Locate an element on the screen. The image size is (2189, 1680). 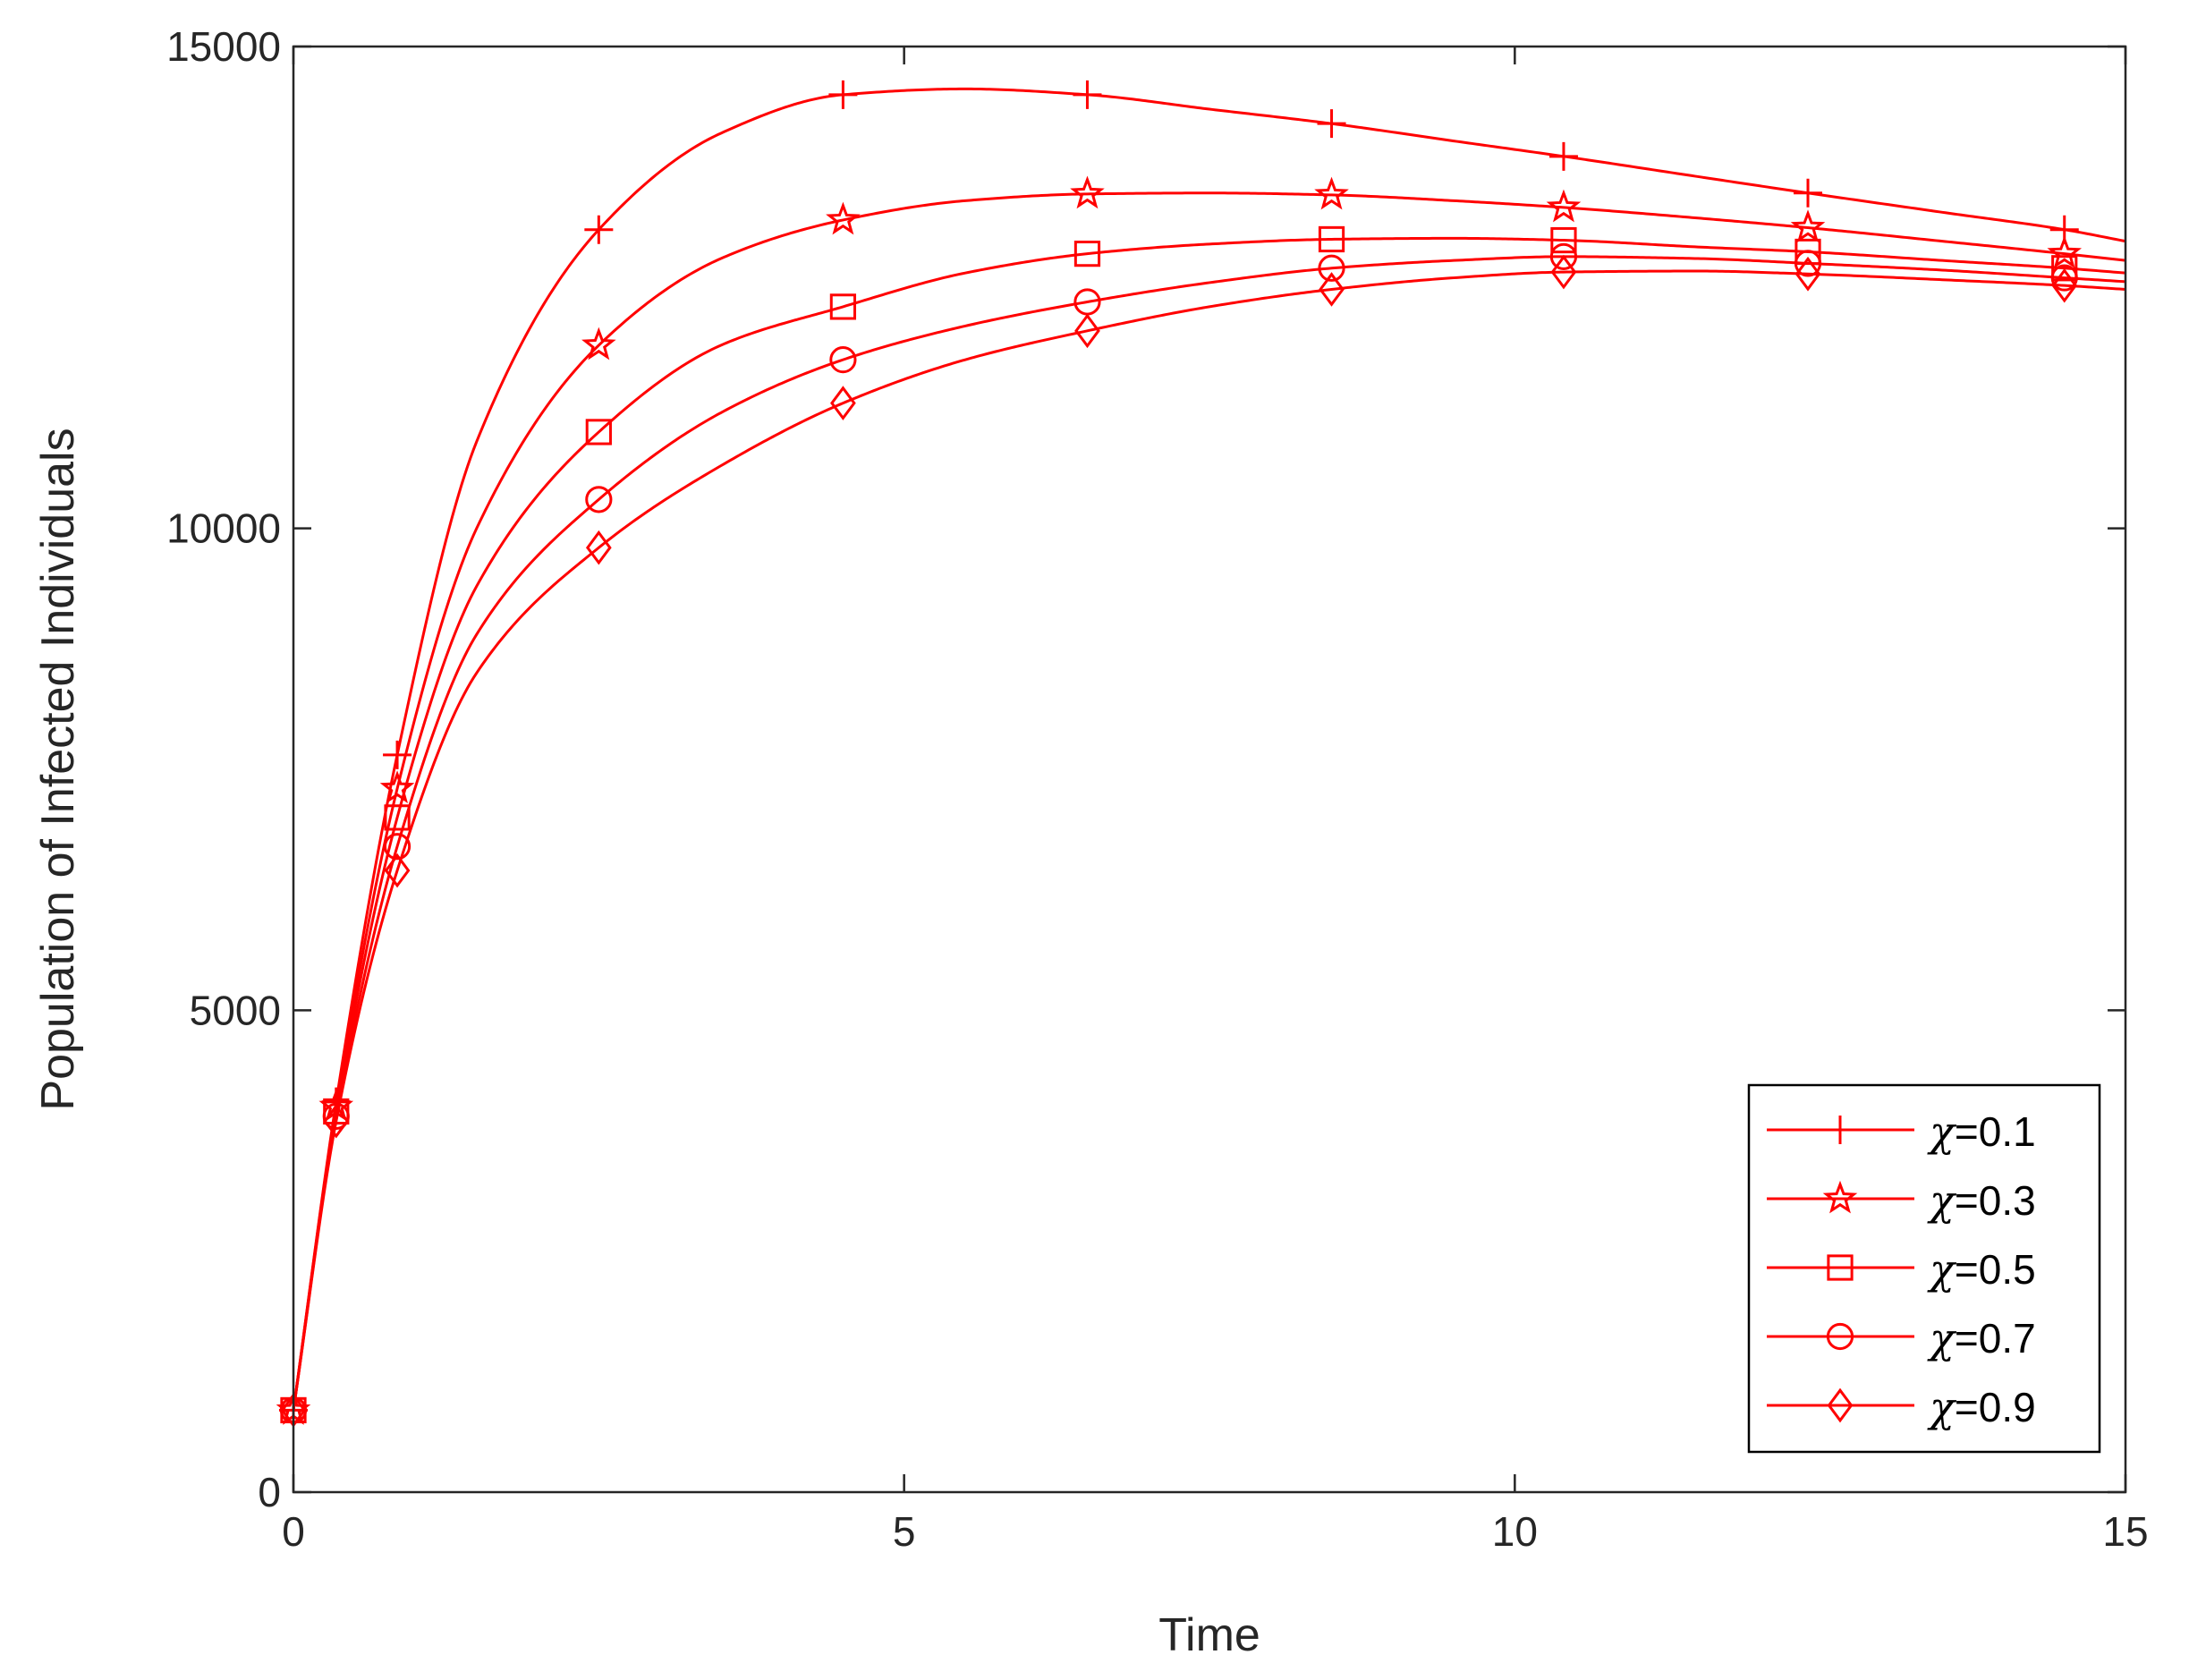
legend-value: =0.5 is located at coordinates (1996, 1269).